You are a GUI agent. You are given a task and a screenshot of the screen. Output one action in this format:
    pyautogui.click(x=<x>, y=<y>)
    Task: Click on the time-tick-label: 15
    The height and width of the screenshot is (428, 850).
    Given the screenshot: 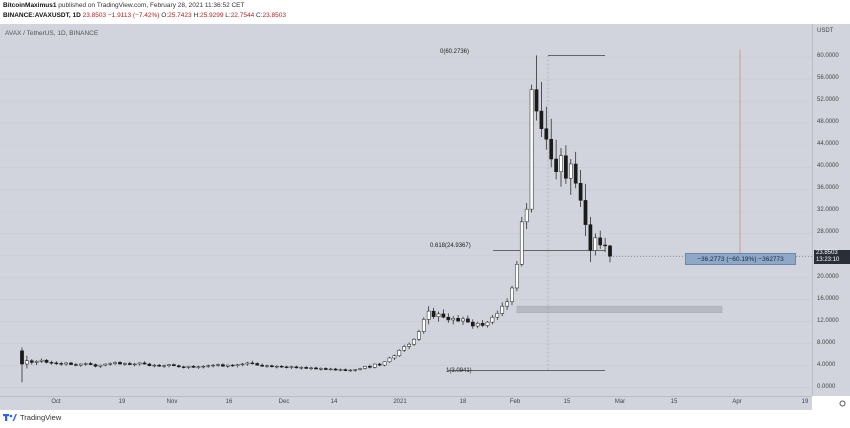 What is the action you would take?
    pyautogui.click(x=567, y=402)
    